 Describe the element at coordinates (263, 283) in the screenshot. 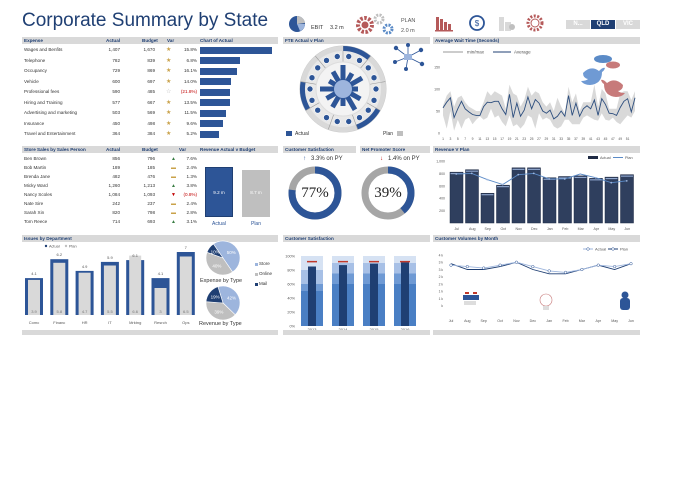

I see `legend-label: Mail` at that location.